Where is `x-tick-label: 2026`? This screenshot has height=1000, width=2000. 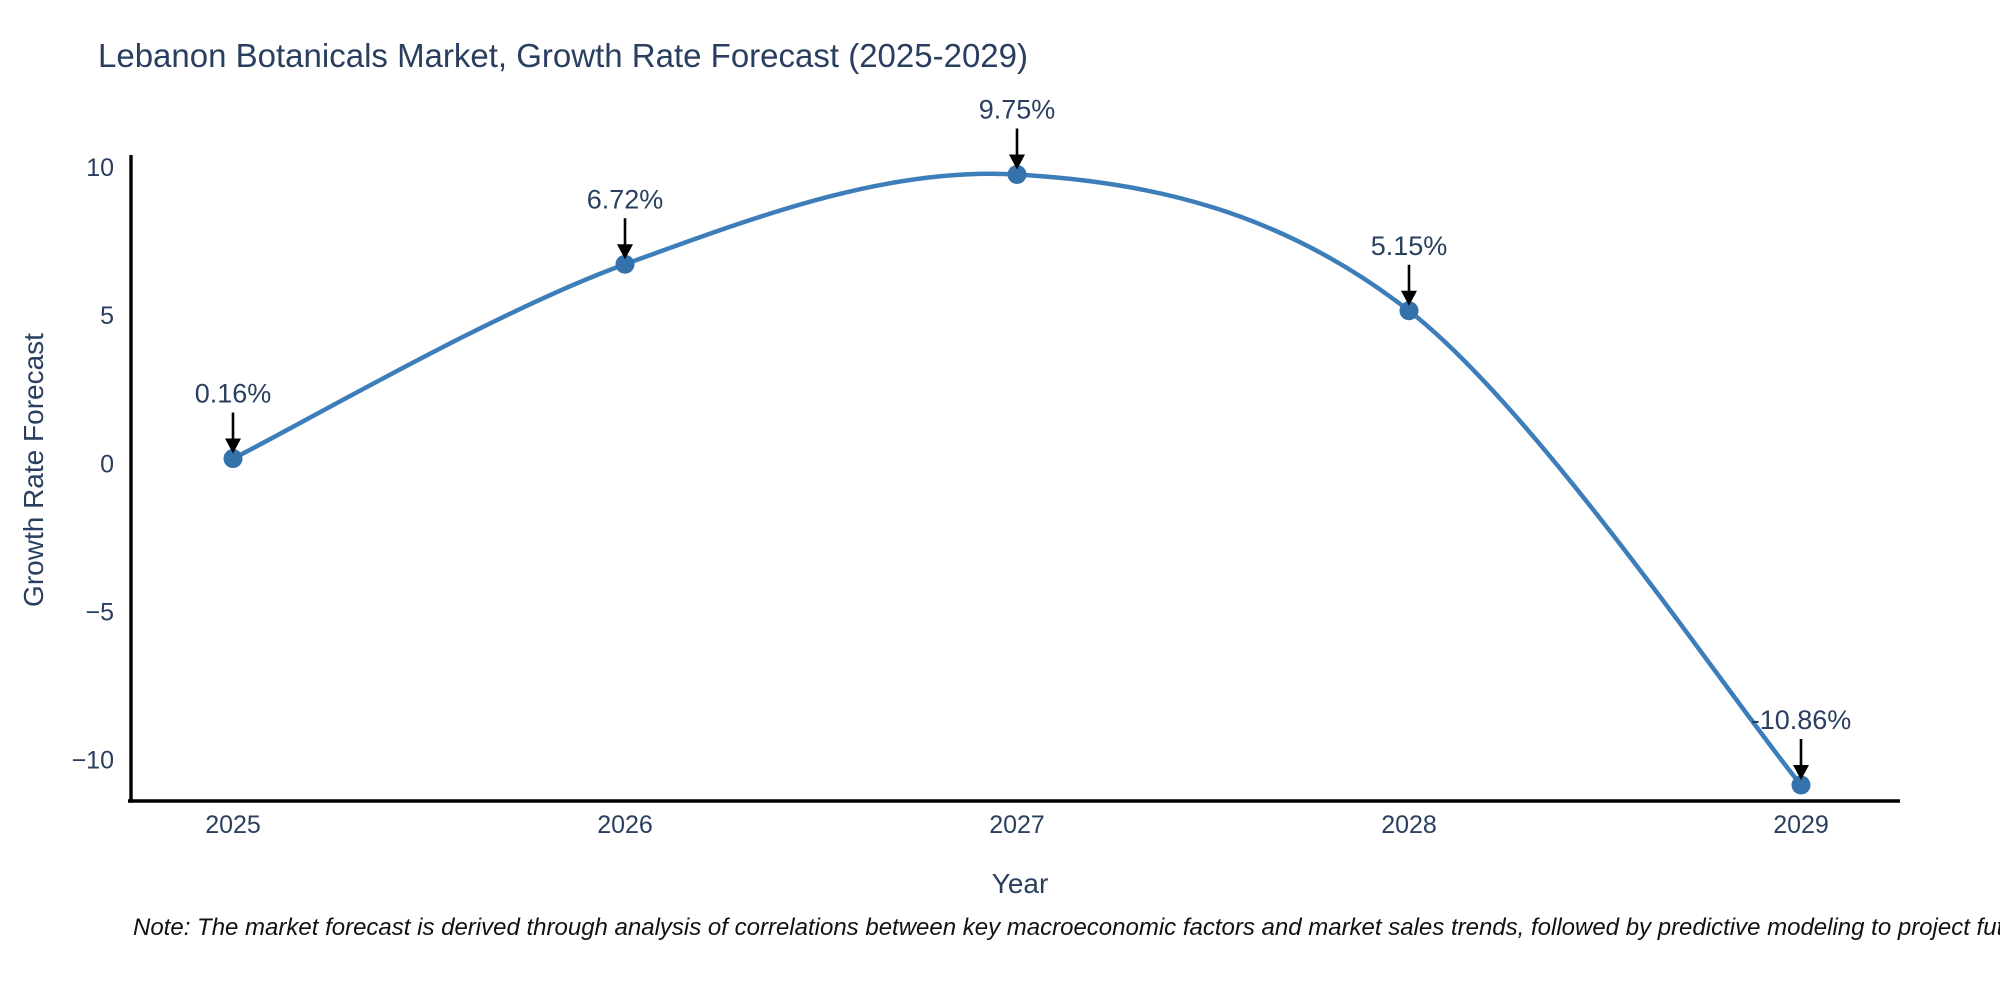
x-tick-label: 2026 is located at coordinates (625, 825).